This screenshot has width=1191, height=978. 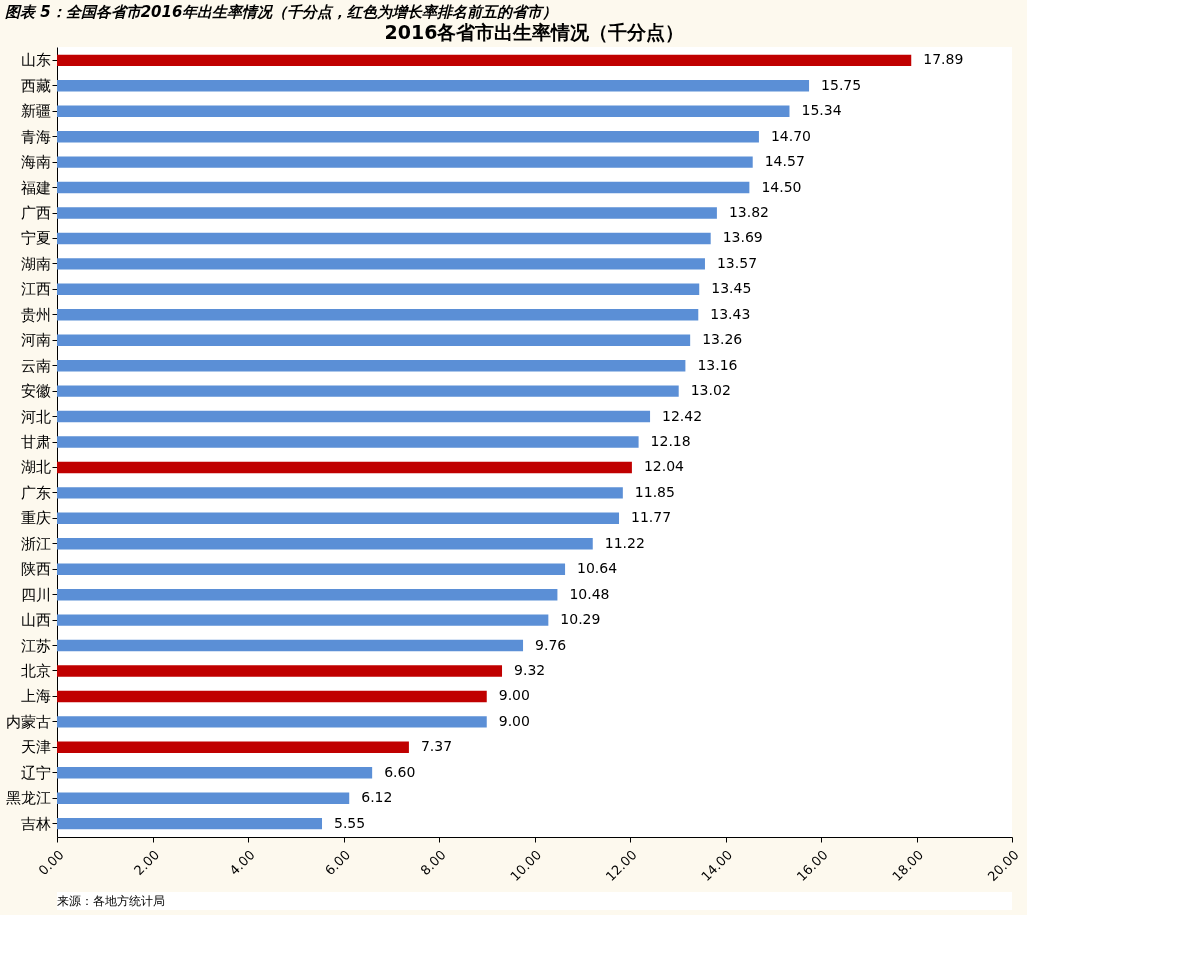 I want to click on y-tick-label: 上海, so click(x=35, y=696).